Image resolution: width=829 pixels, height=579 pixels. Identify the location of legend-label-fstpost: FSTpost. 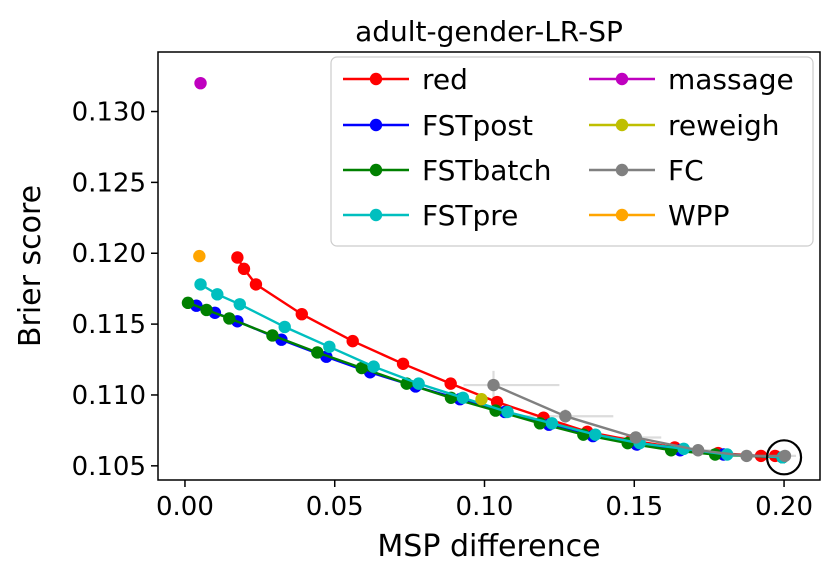
(477, 125).